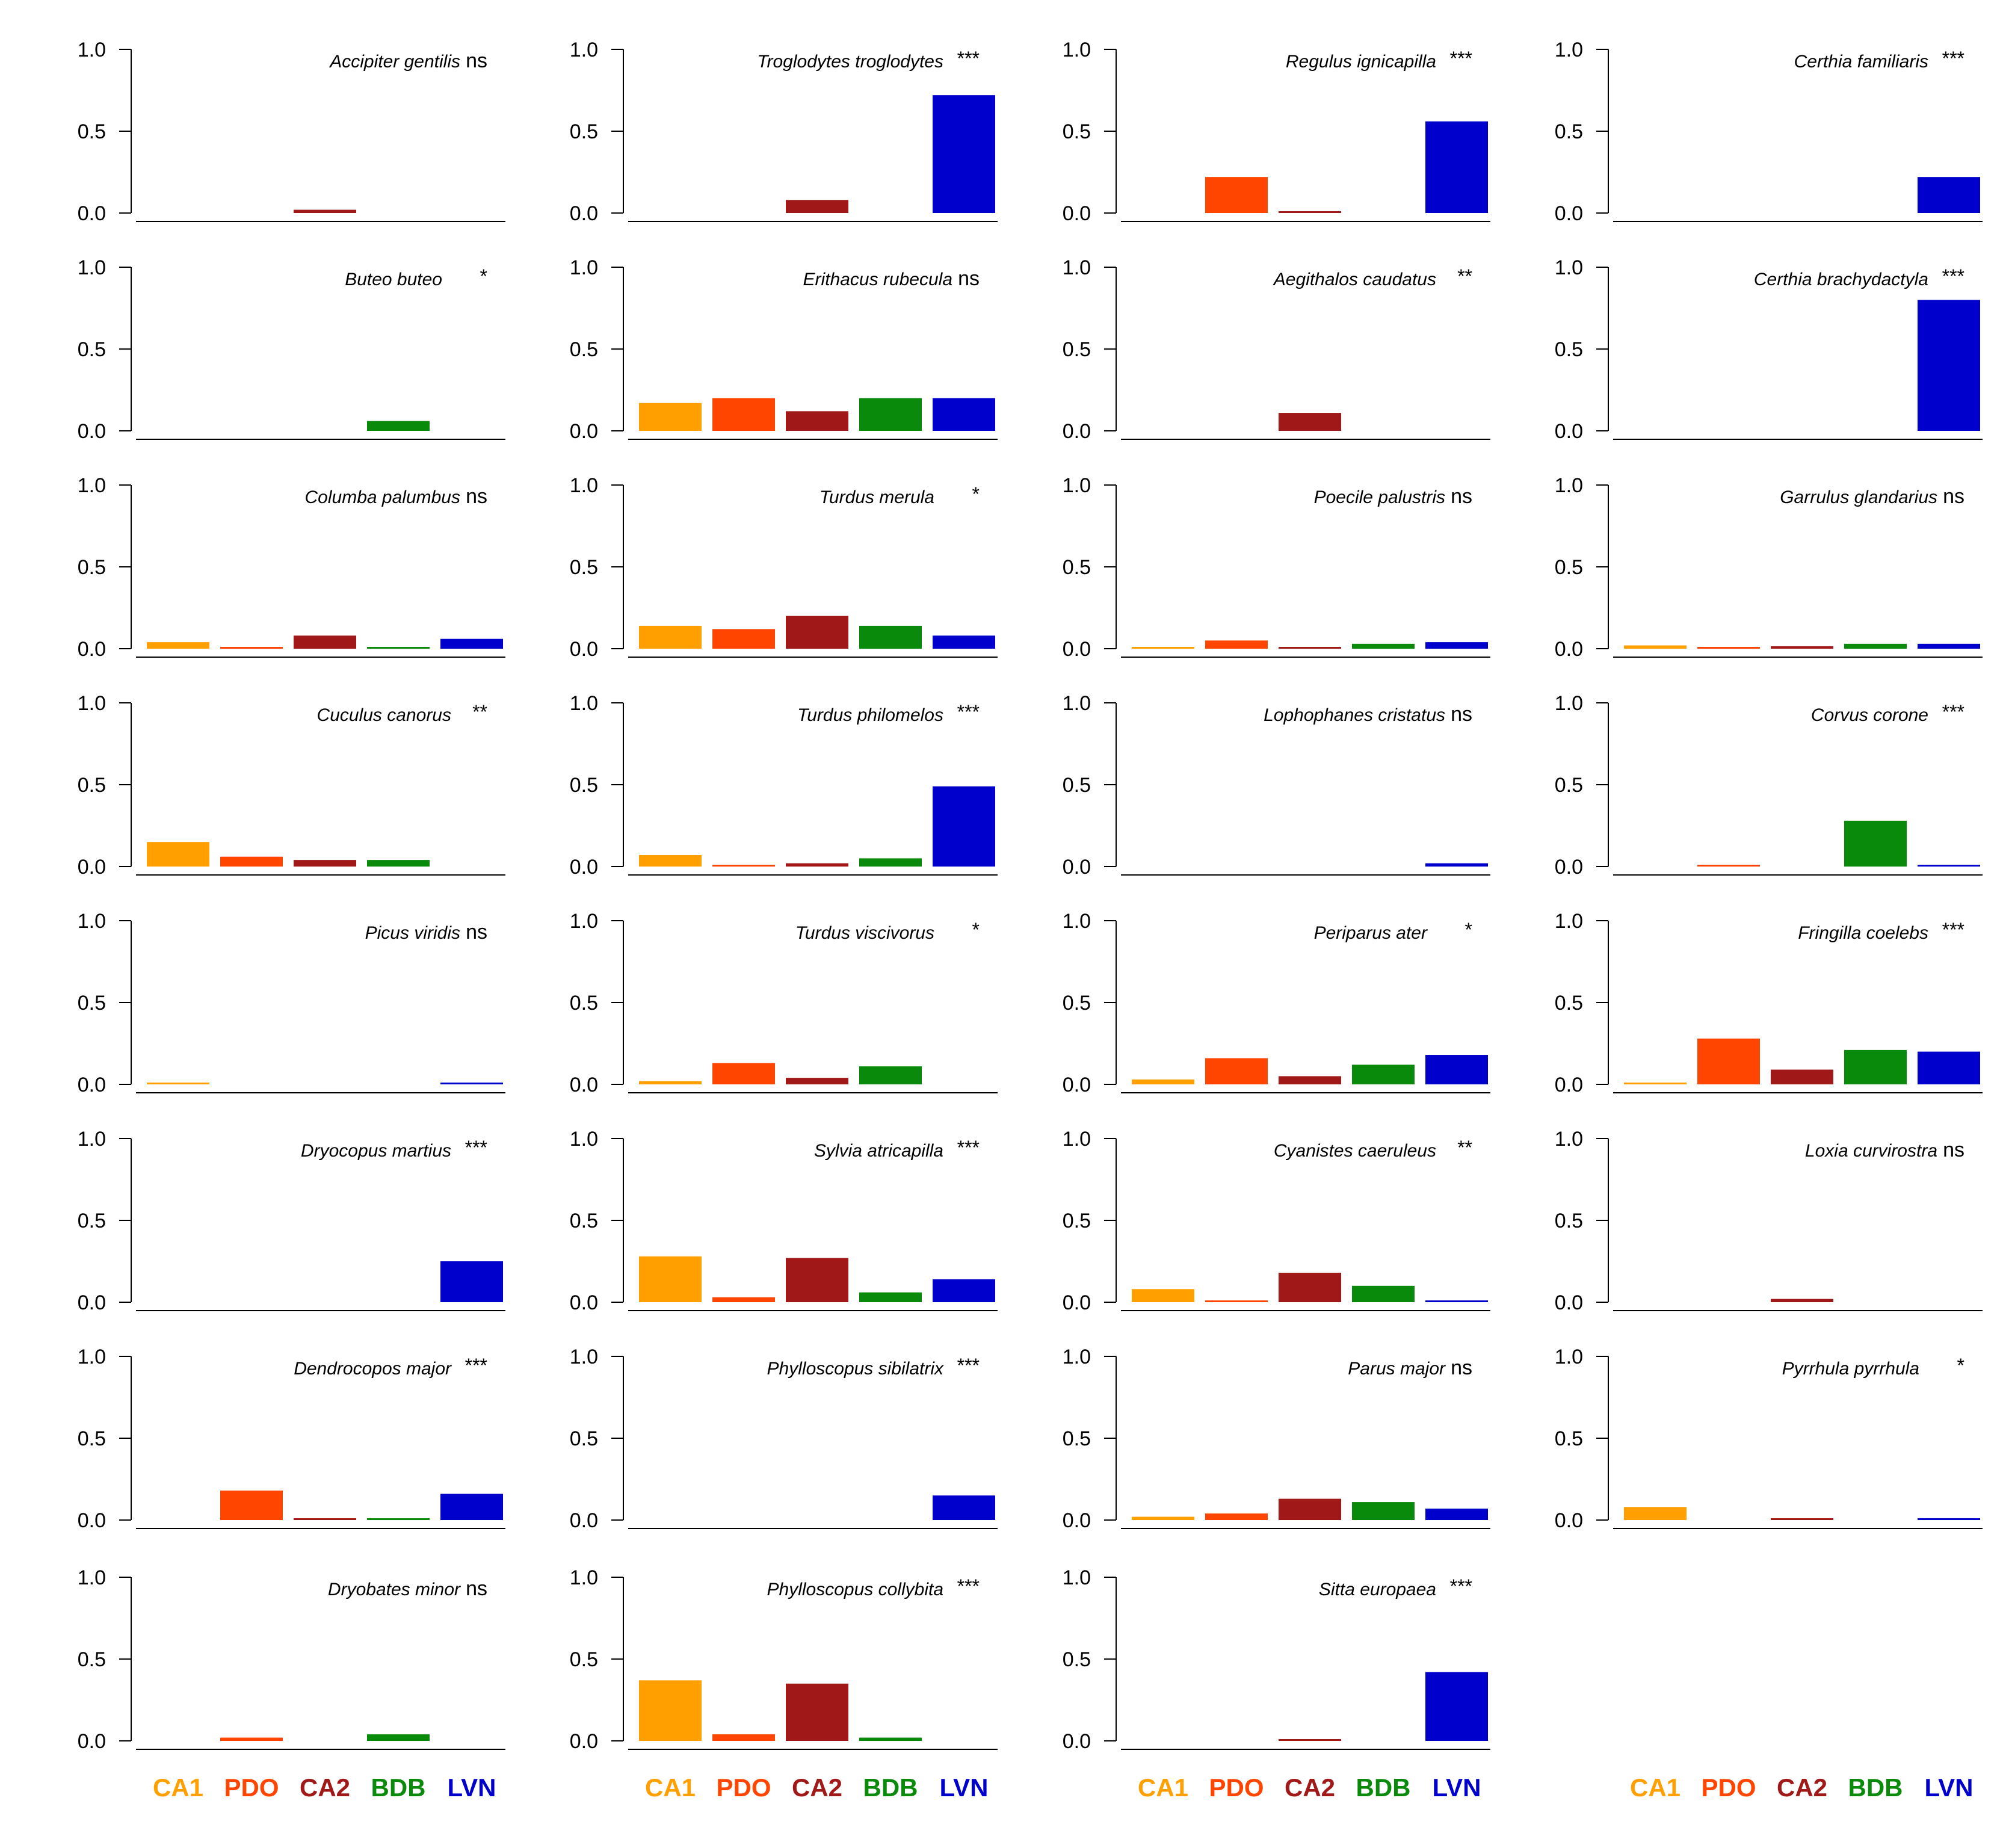 The image size is (2003, 1848). Describe the element at coordinates (291, 1003) in the screenshot. I see `panel-picus-viridis: 1.0 0.5 0.0 Picus viridis ns` at that location.